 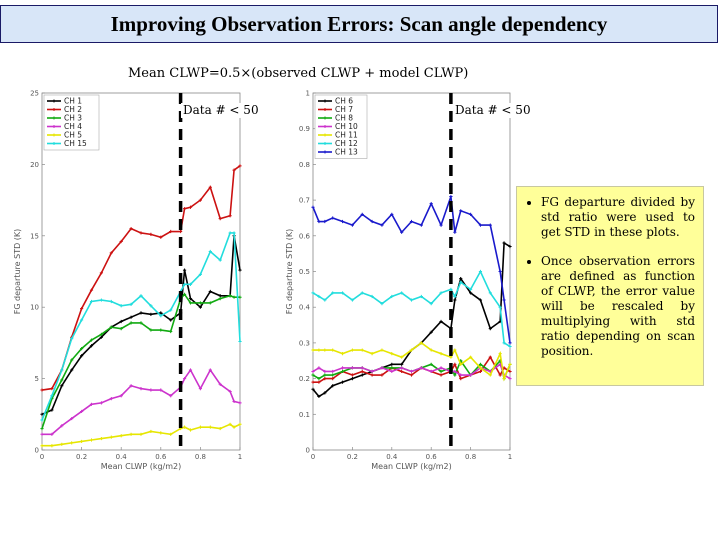 What do you see at coordinates (37, 451) in the screenshot?
I see `y-tick-label: 0` at bounding box center [37, 451].